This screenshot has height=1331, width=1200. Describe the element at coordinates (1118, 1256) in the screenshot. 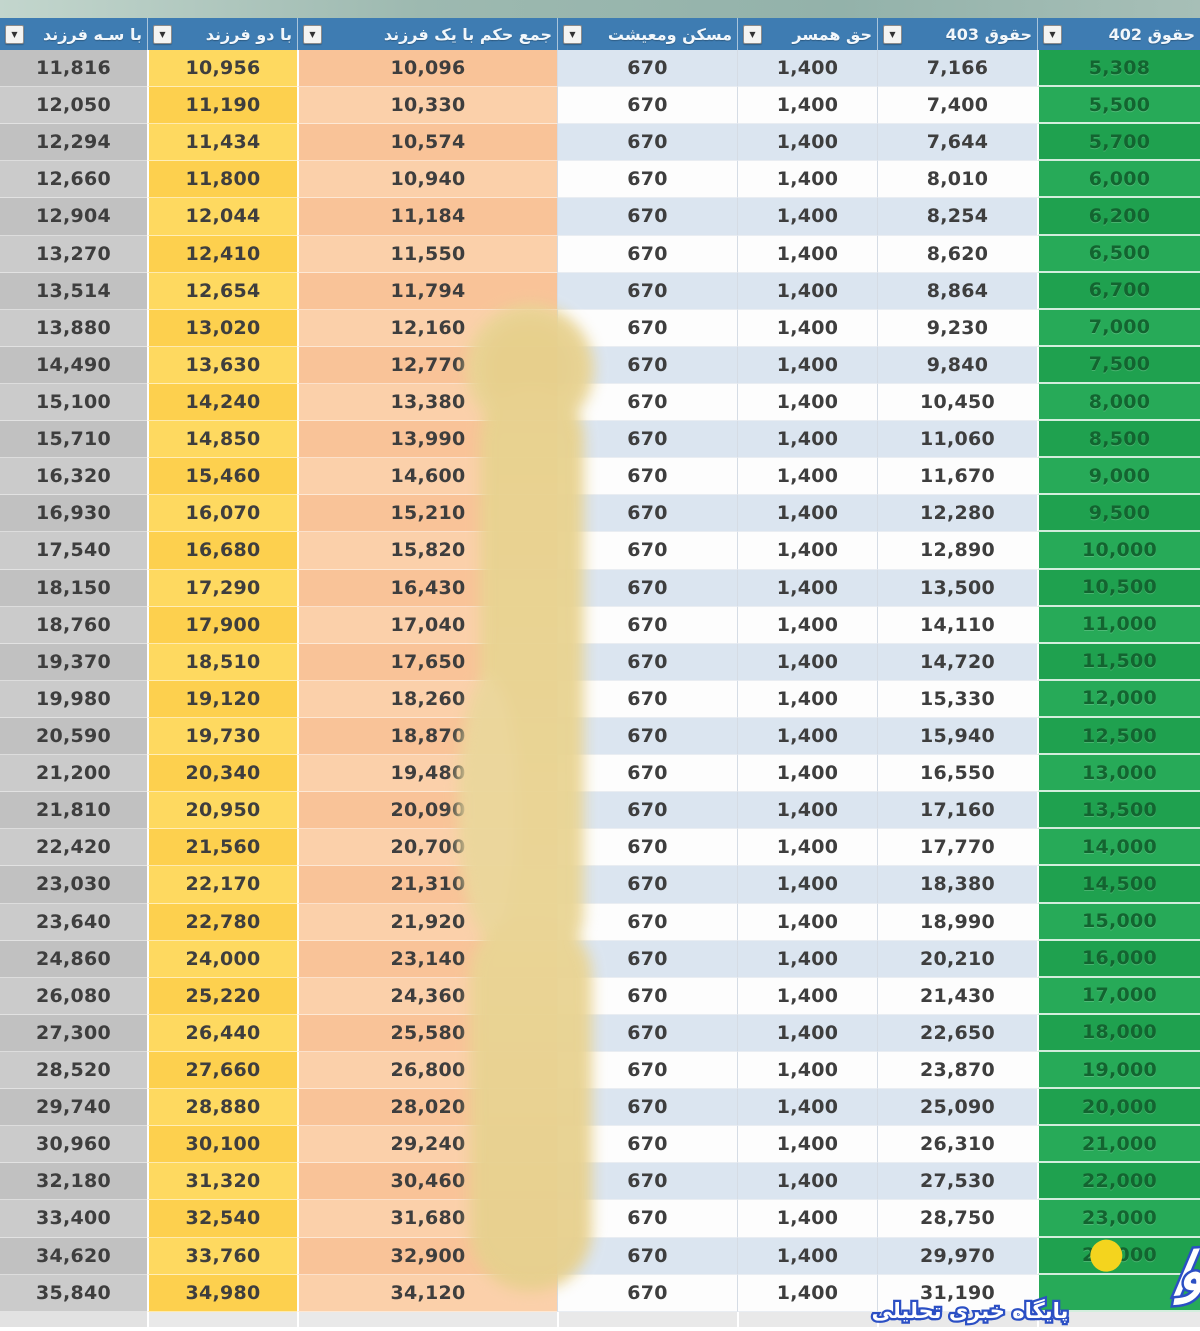

I see `cell-r33-c6: 24,000` at that location.